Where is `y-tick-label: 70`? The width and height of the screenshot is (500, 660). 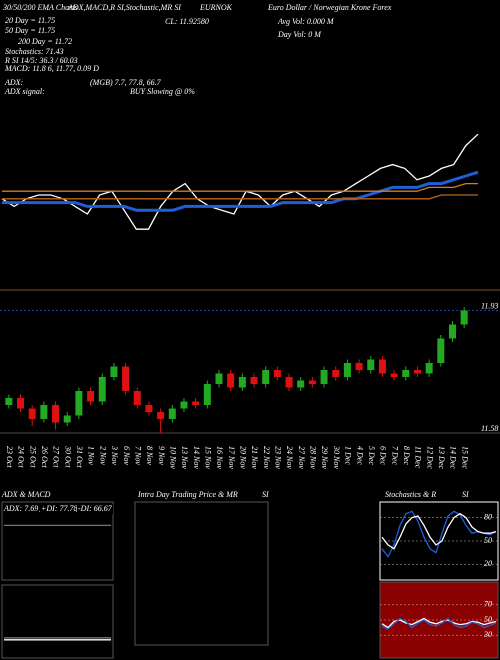
y-tick-label: 70 is located at coordinates (488, 604).